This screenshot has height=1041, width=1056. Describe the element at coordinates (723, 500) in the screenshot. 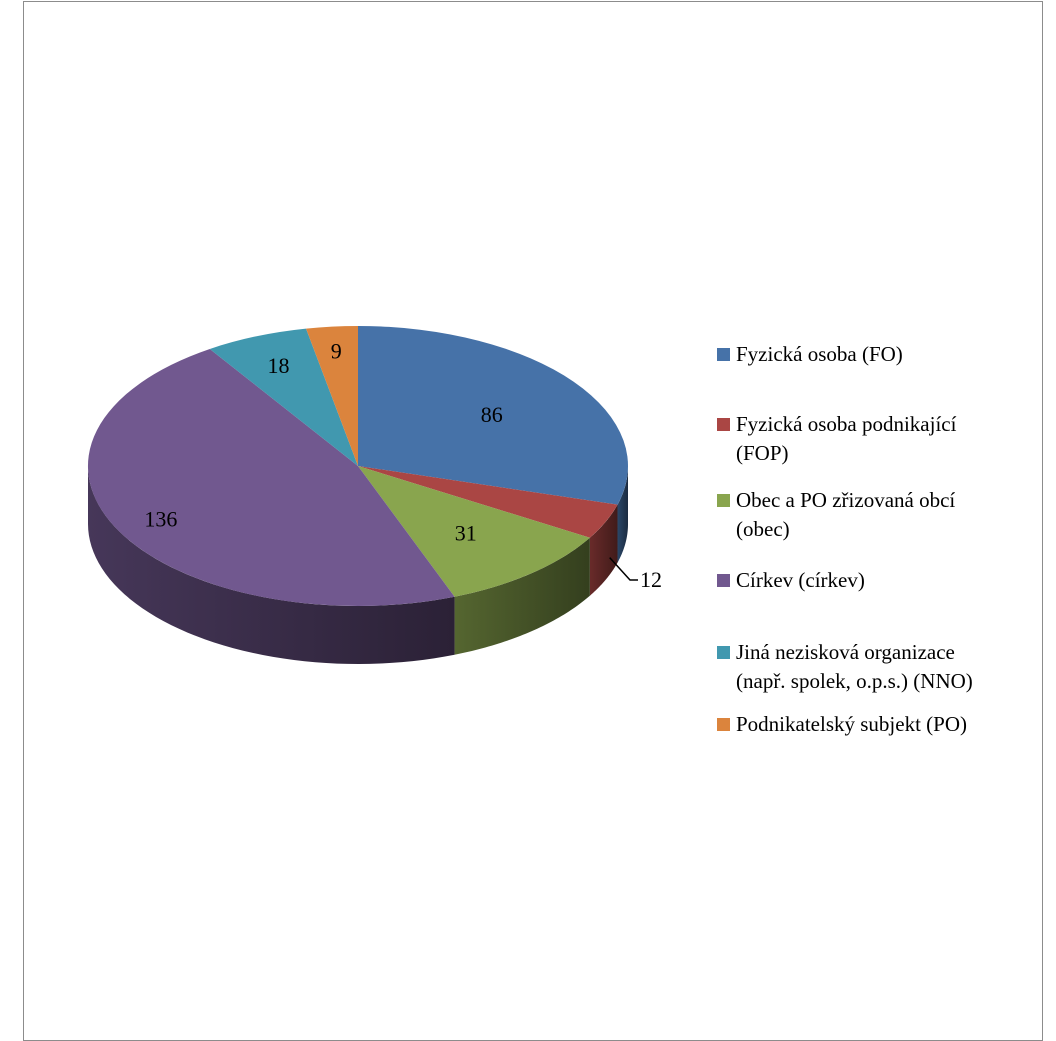

I see `legend-swatch-obec` at that location.